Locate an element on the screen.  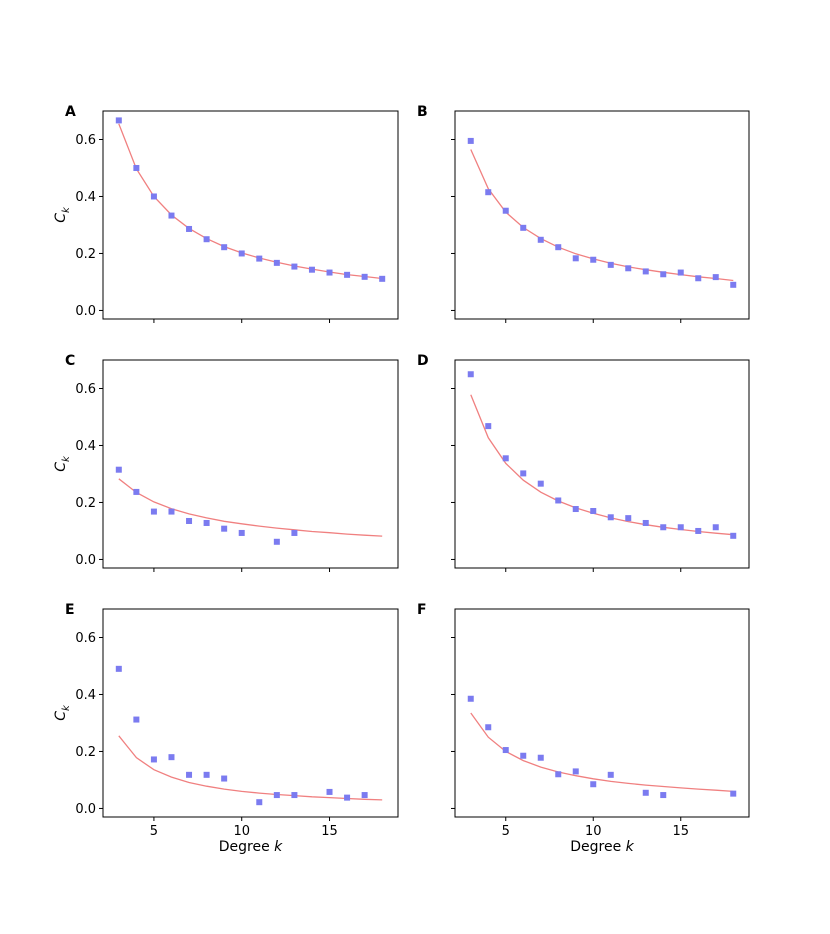
panel-label-f: F is located at coordinates (422, 610).